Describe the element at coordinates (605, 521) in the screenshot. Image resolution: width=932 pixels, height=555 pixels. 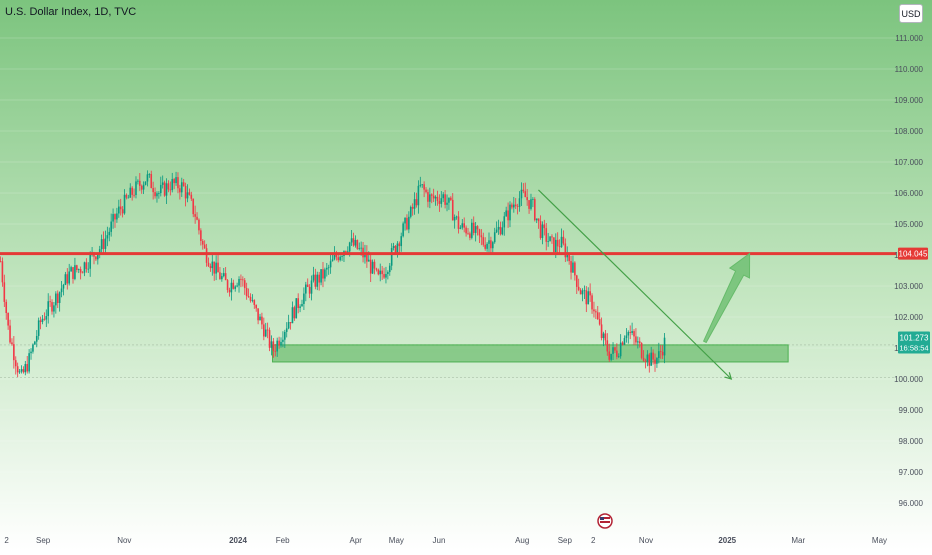
I see `us-flag-icon` at that location.